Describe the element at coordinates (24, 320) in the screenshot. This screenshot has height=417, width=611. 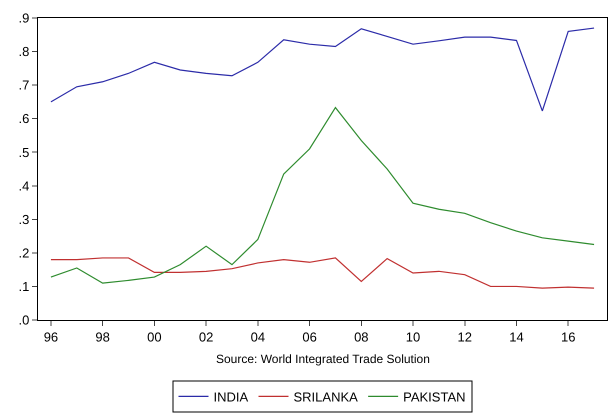
I see `y-tick-label: .0` at that location.